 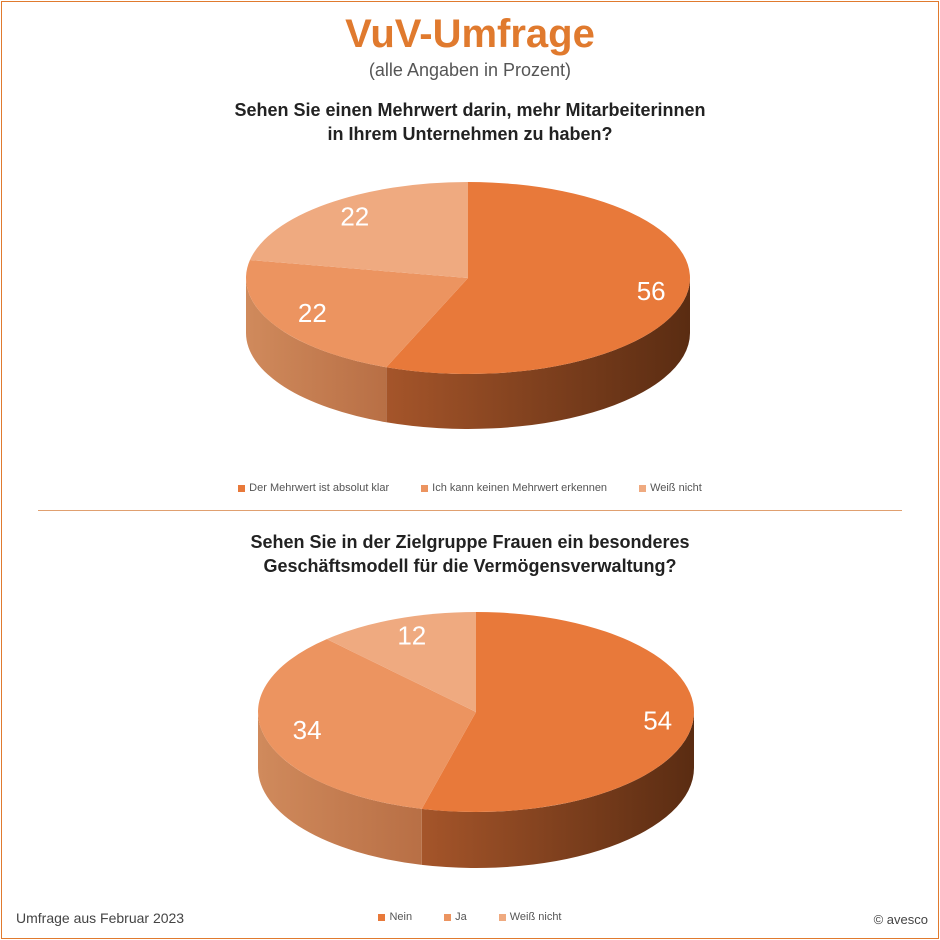 I want to click on divider, so click(x=470, y=510).